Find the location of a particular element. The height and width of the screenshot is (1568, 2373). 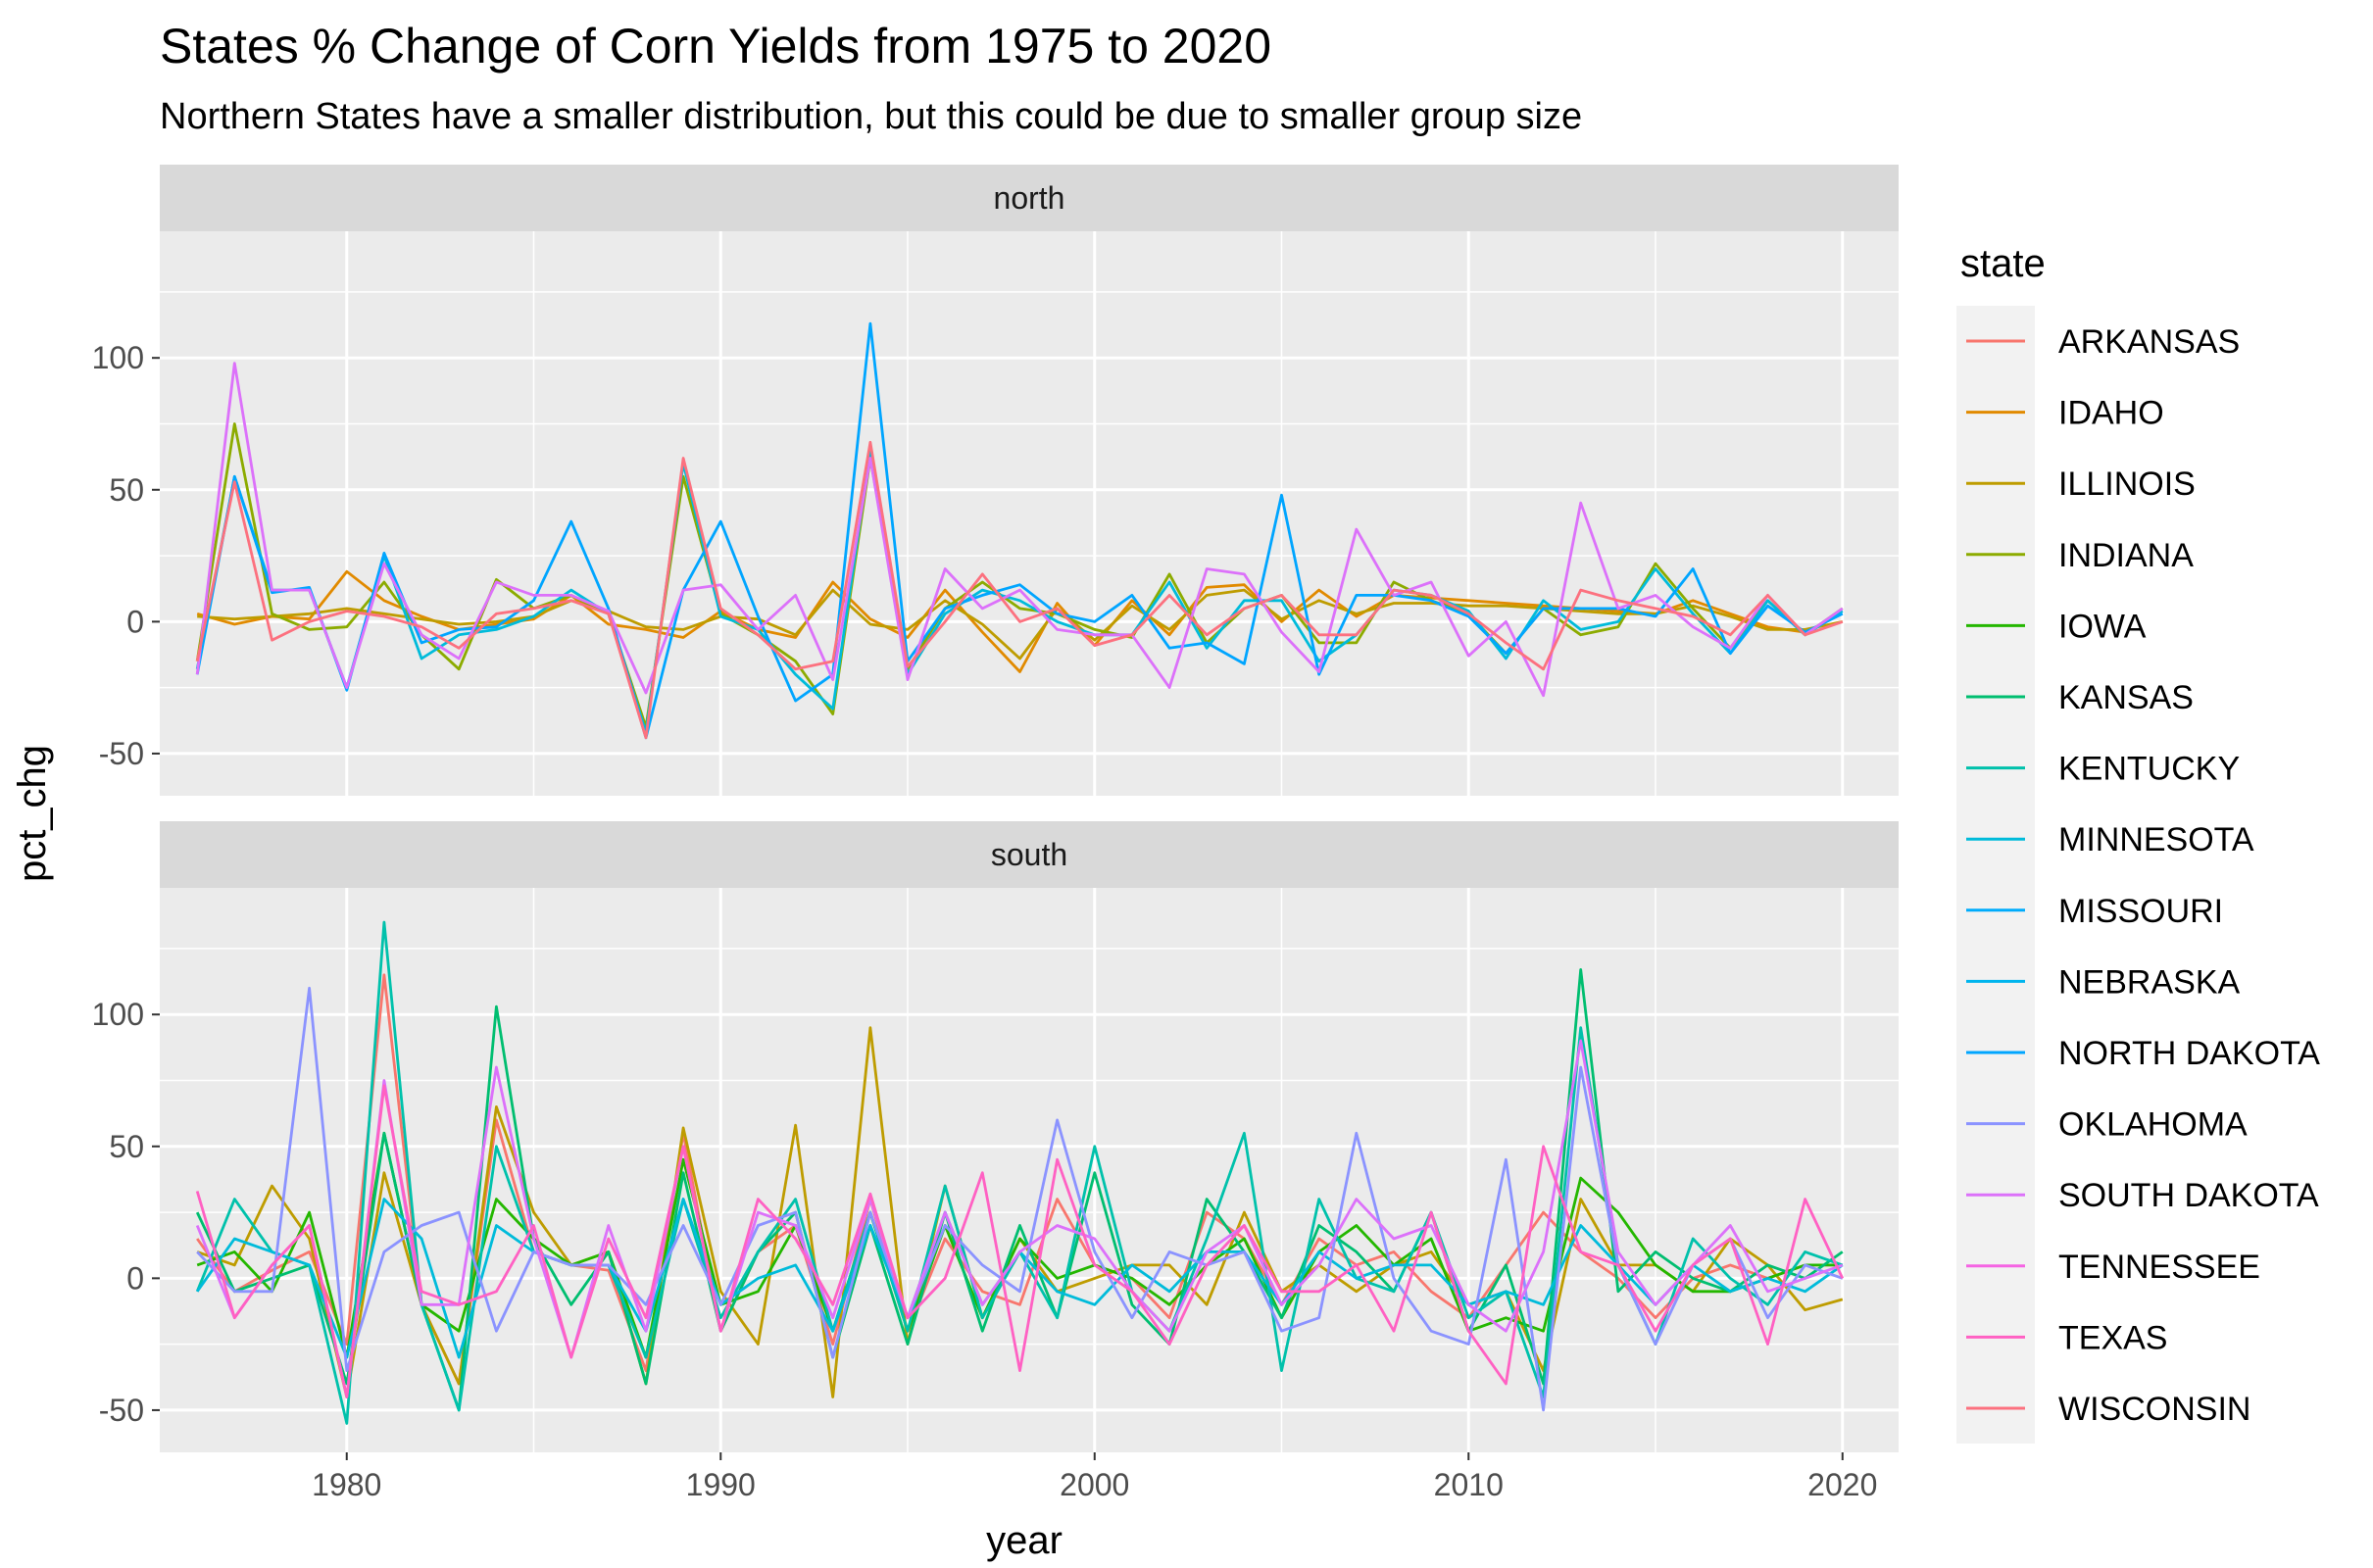

legend-item: ARKANSAS is located at coordinates (2103, 342).